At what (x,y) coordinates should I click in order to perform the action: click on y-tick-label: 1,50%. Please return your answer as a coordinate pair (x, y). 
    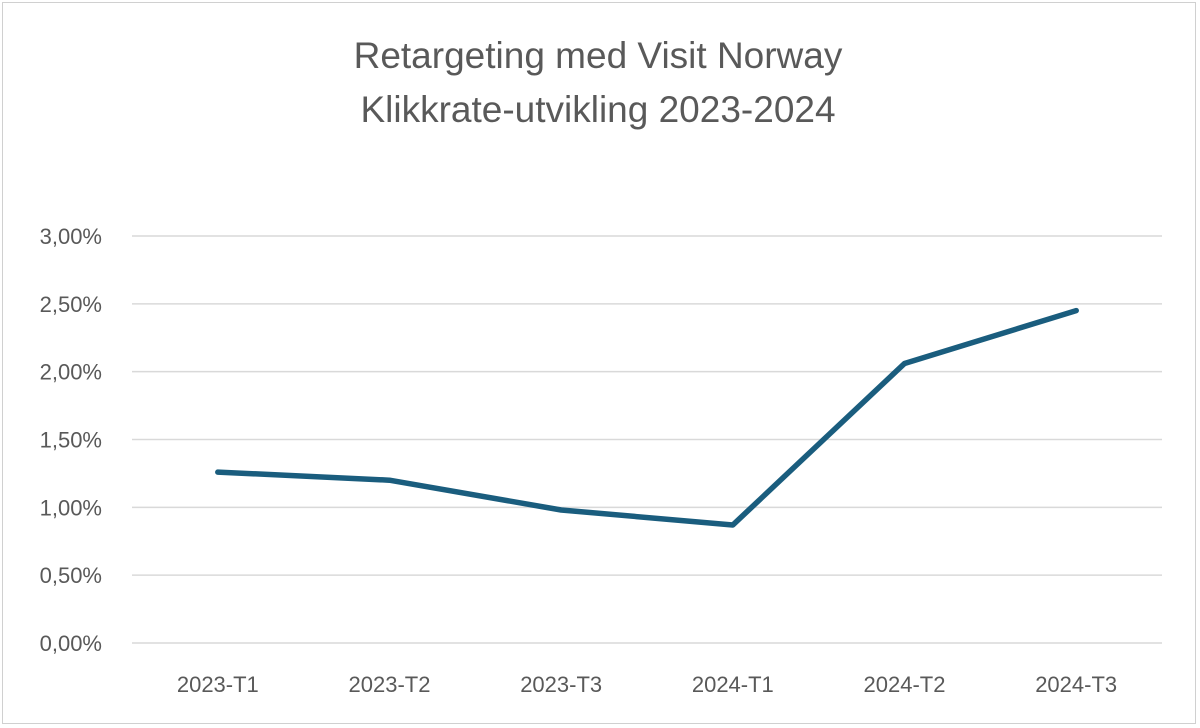
    Looking at the image, I should click on (71, 440).